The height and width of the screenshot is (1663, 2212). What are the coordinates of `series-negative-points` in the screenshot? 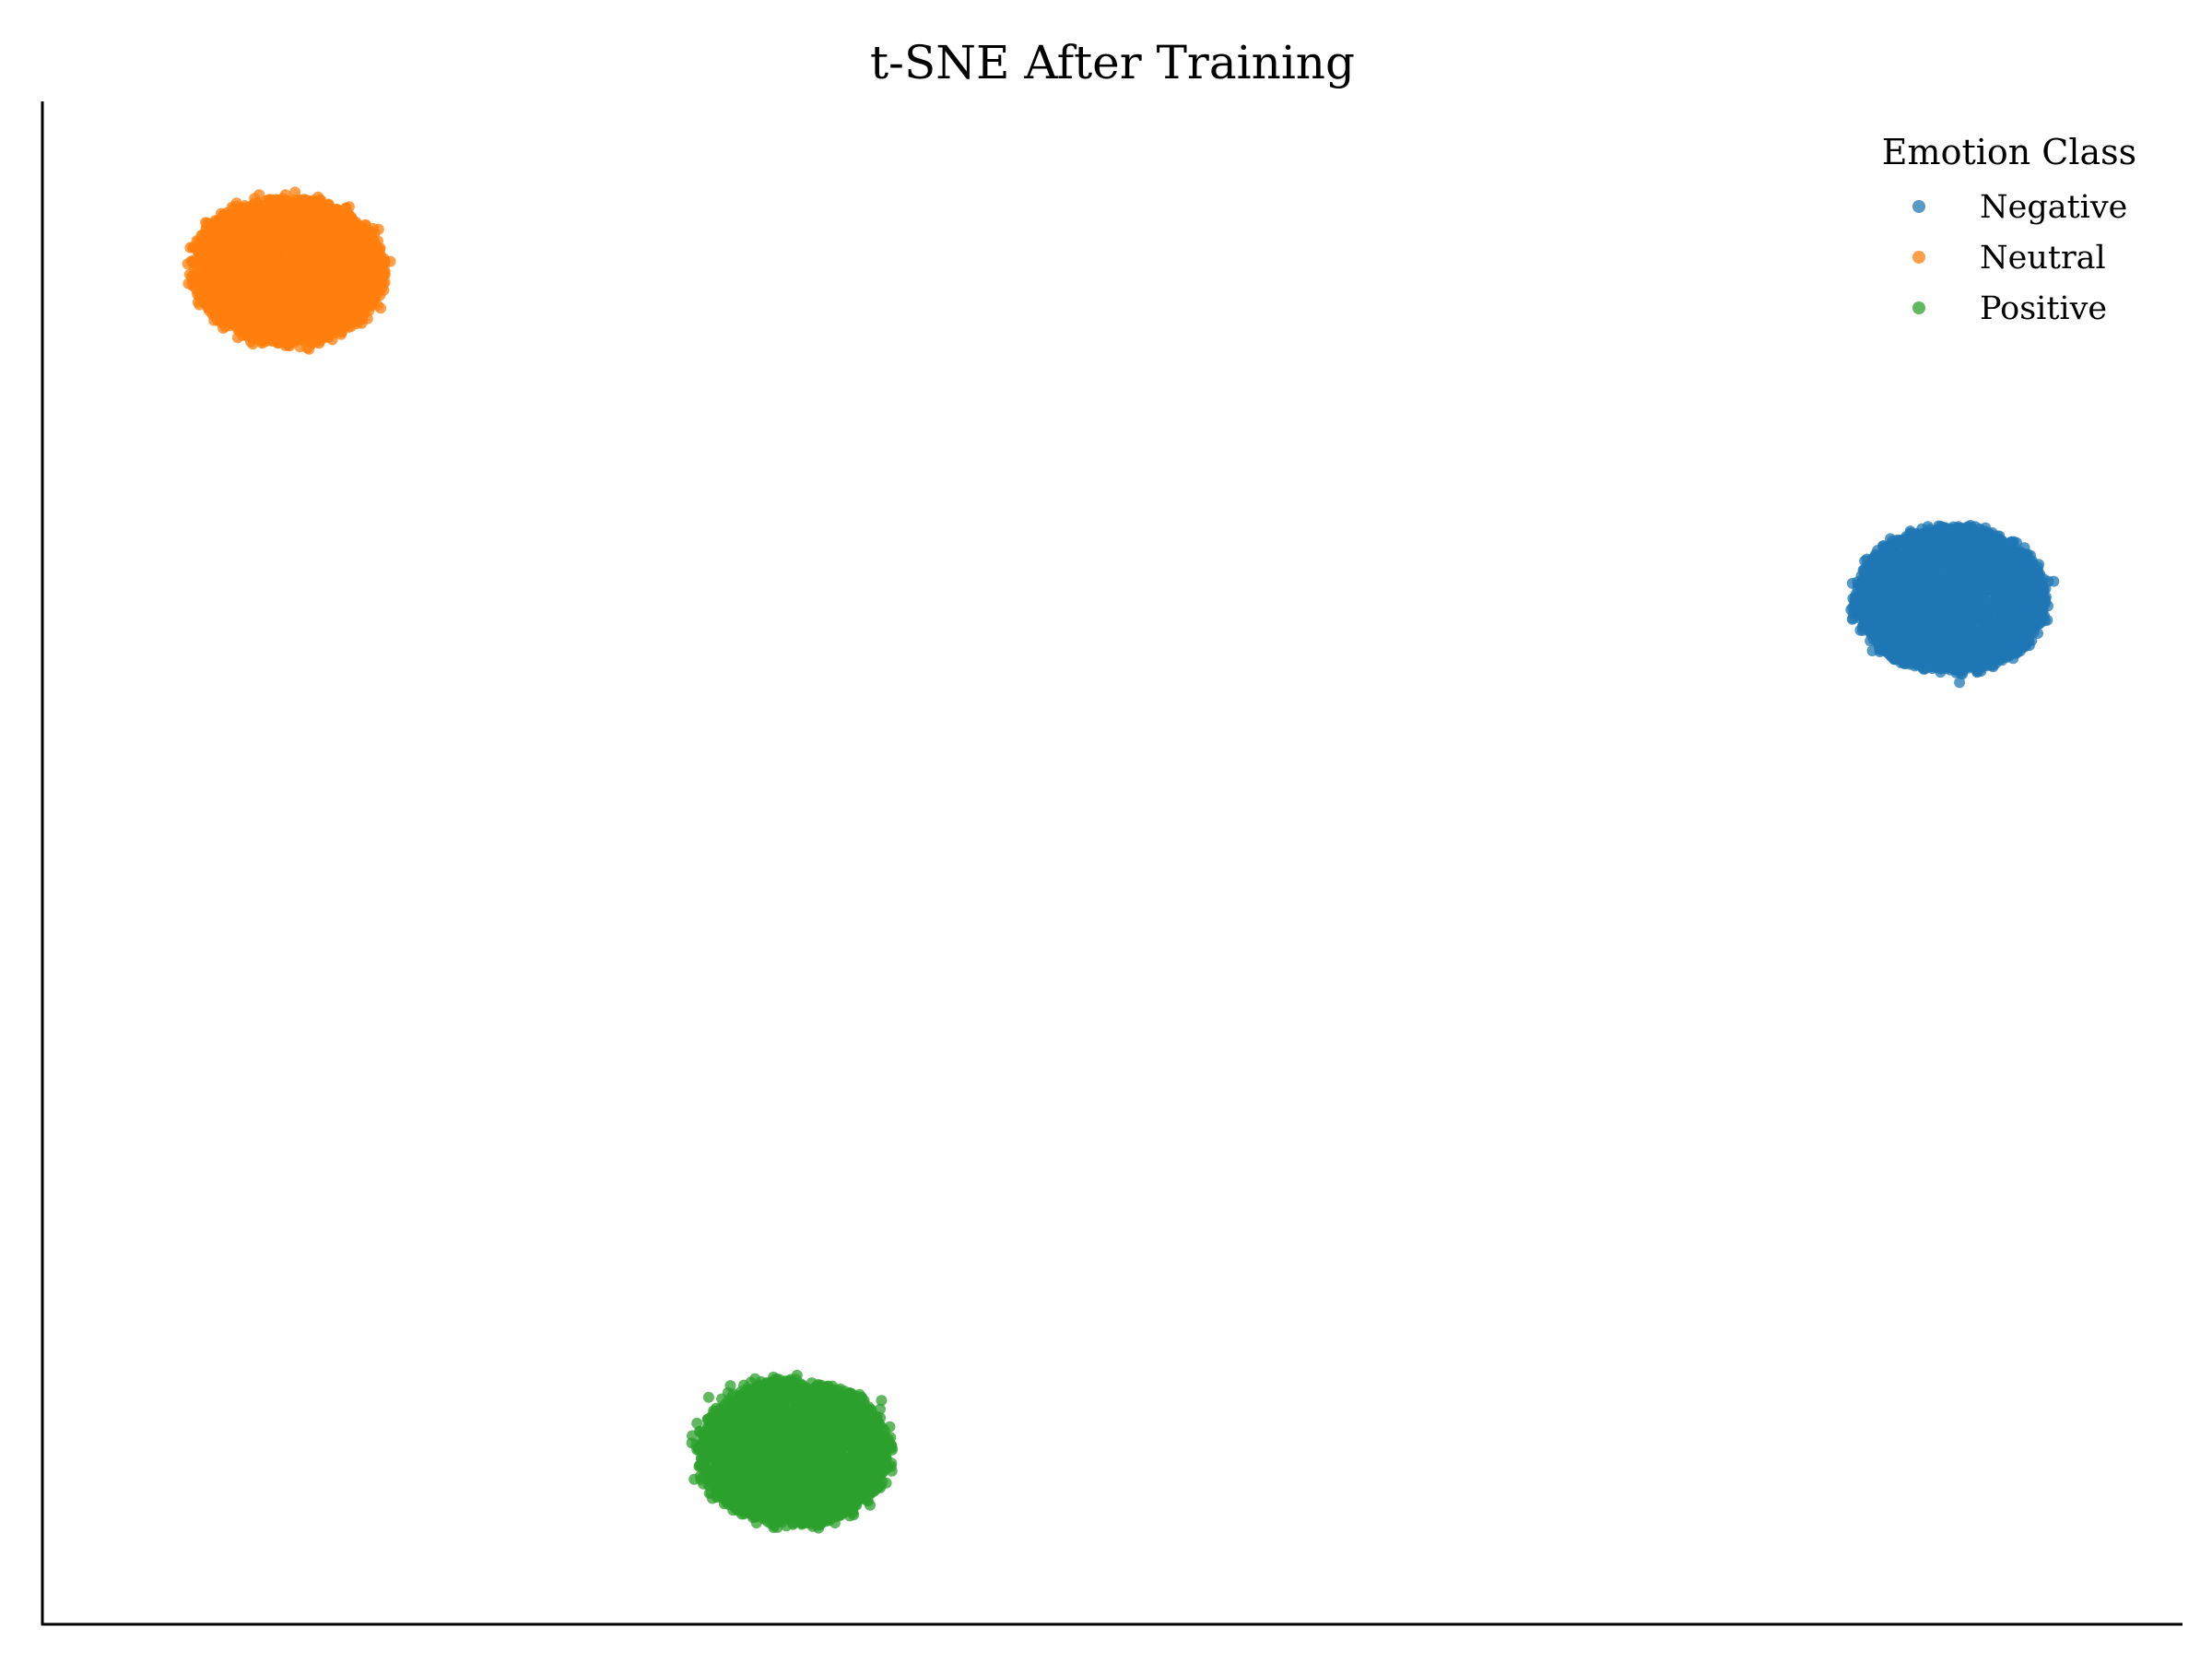 It's located at (1952, 604).